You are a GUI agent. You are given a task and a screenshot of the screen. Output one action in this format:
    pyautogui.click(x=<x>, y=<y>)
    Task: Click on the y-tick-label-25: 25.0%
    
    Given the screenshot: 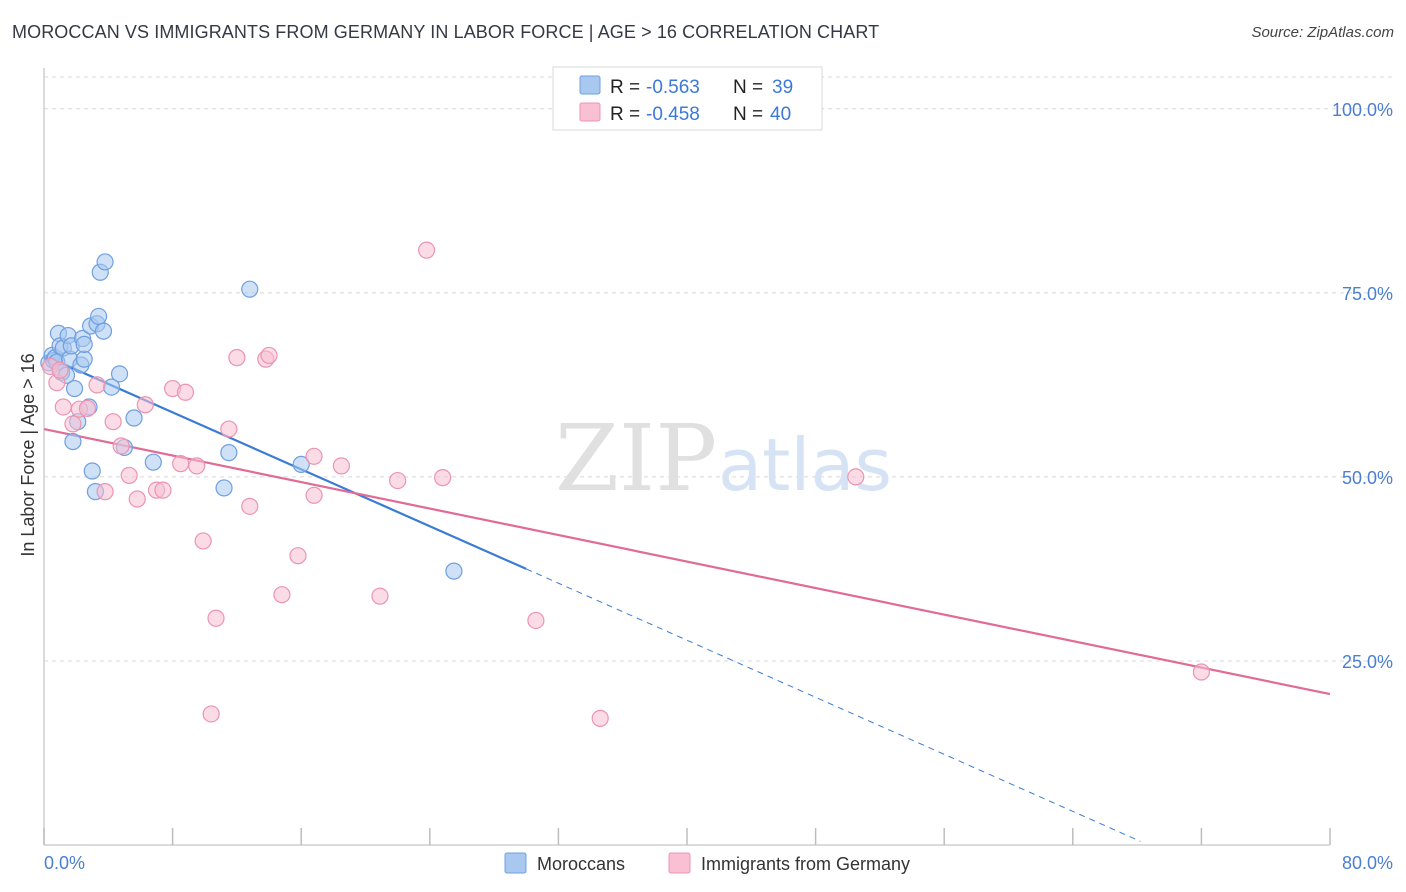 What is the action you would take?
    pyautogui.click(x=1367, y=662)
    